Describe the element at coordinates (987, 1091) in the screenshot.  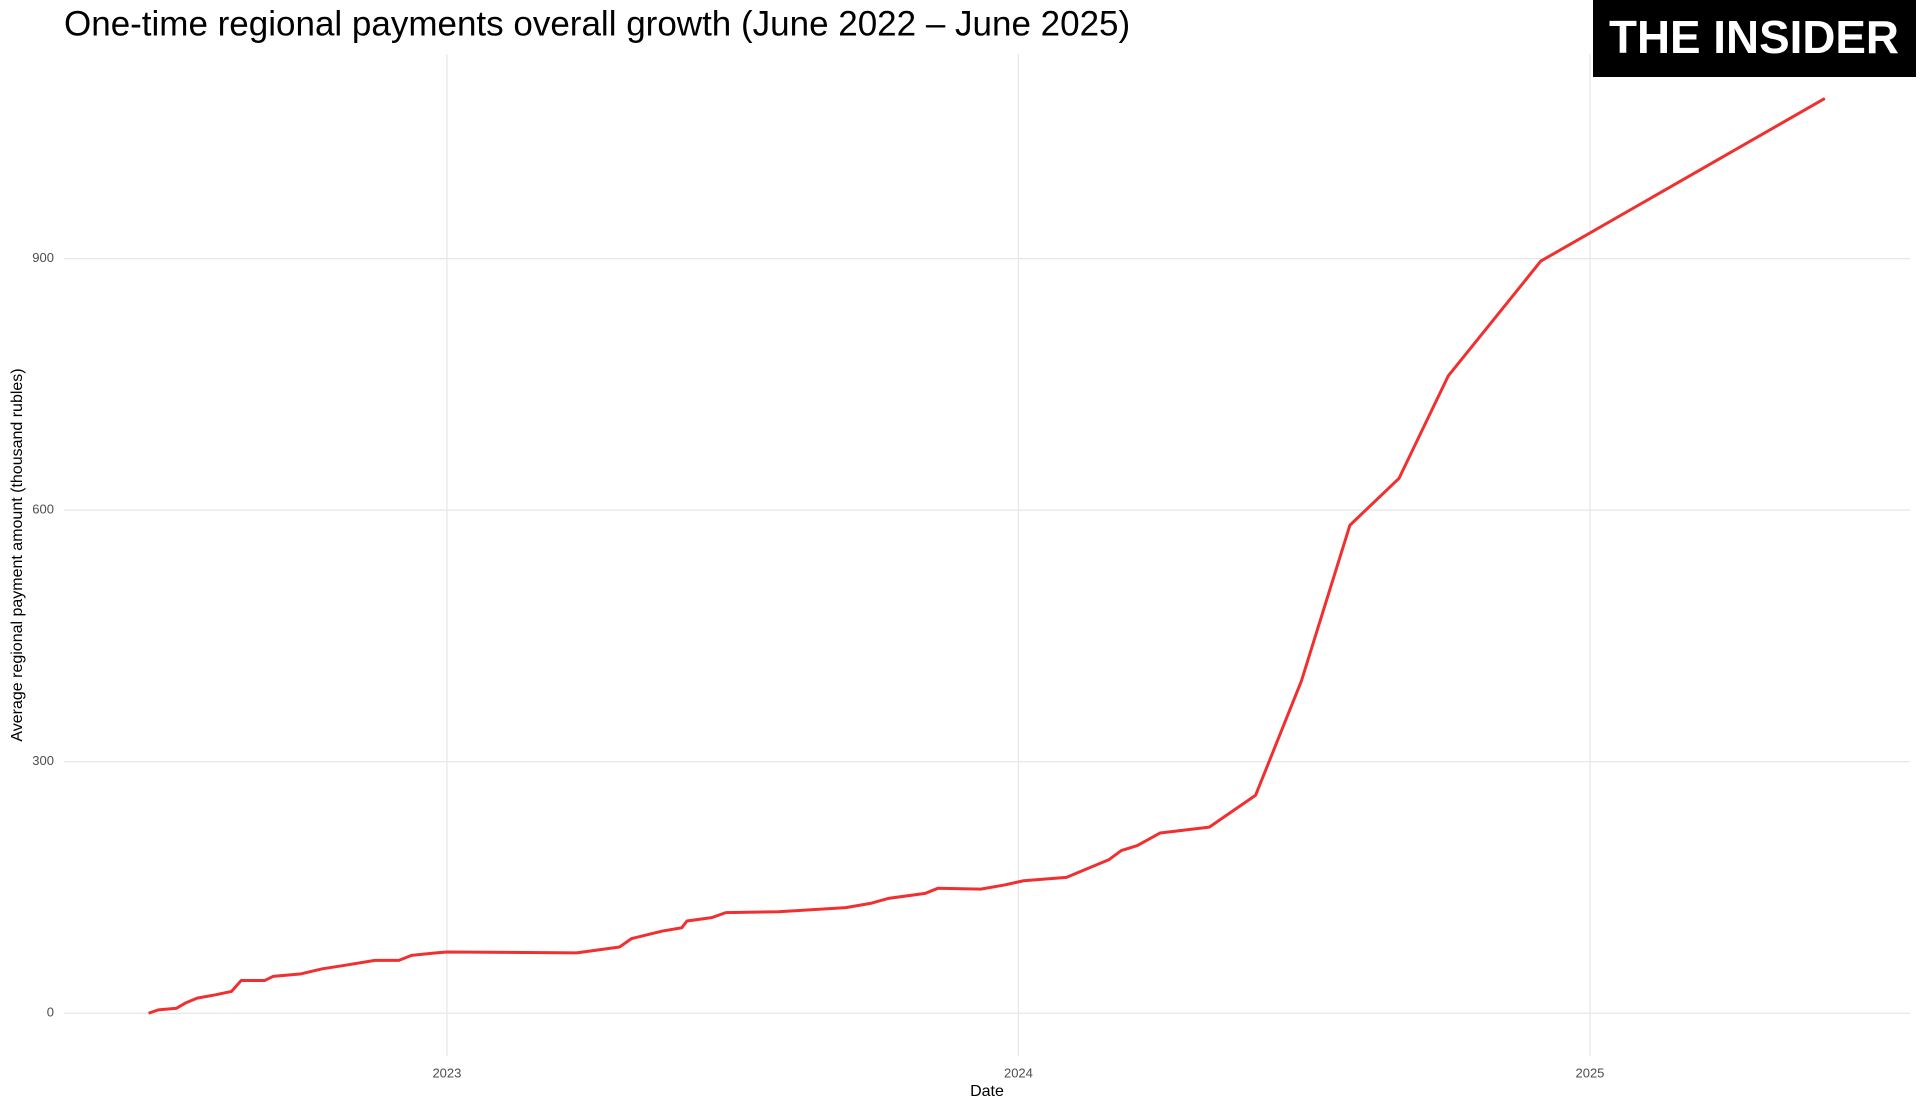
I see `x-axis-label: Date` at that location.